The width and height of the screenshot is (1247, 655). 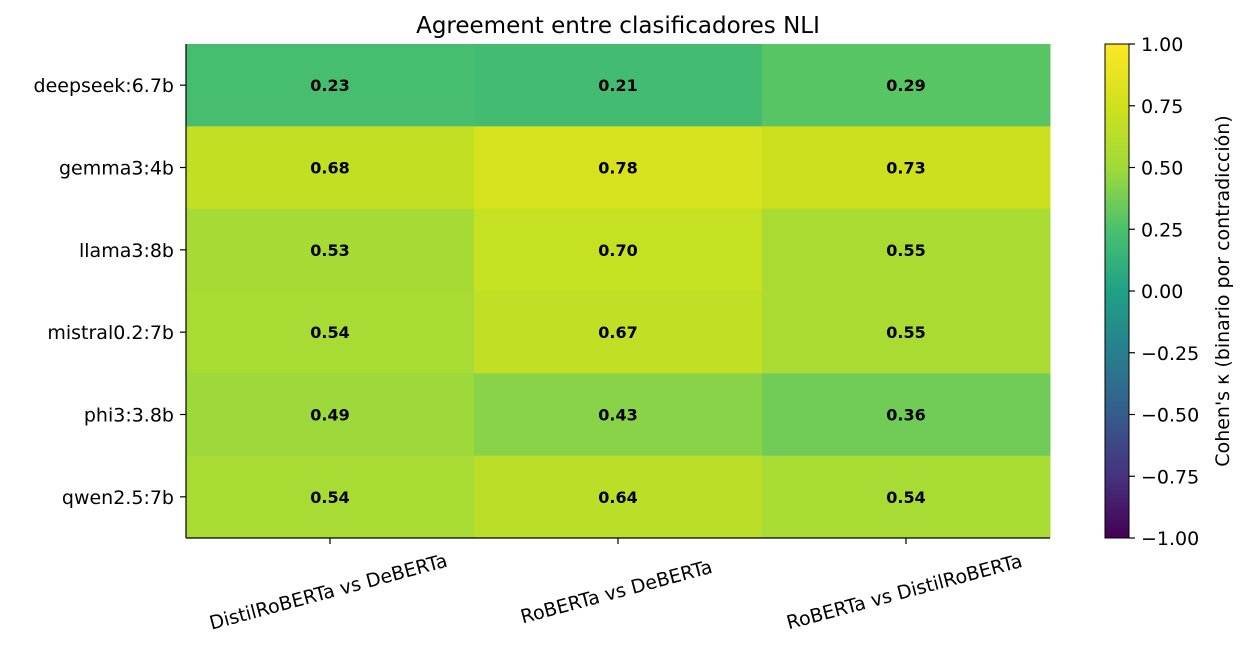 What do you see at coordinates (1162, 45) in the screenshot?
I see `colorbar-tick-label: 1.00` at bounding box center [1162, 45].